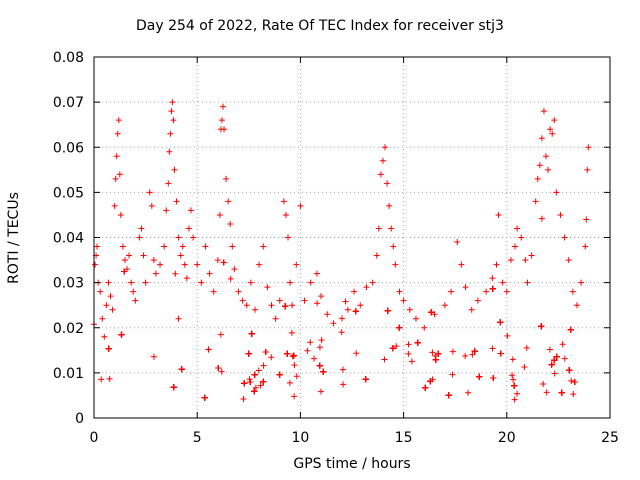 The height and width of the screenshot is (480, 640). Describe the element at coordinates (68, 374) in the screenshot. I see `y-tick-label-1: 0.01` at that location.